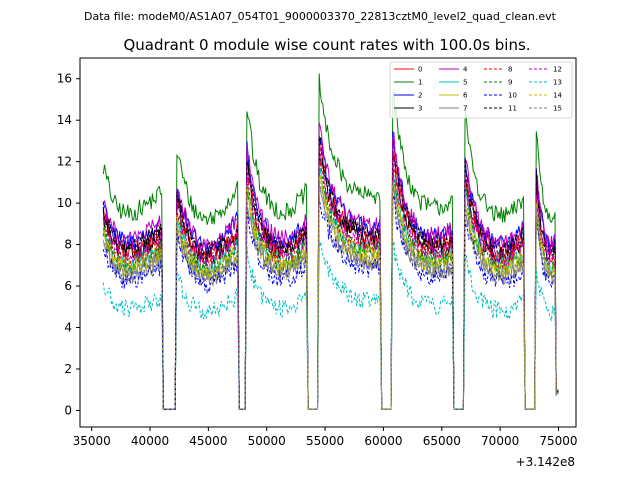 The image size is (640, 480). I want to click on x-tick-label: 70000, so click(500, 441).